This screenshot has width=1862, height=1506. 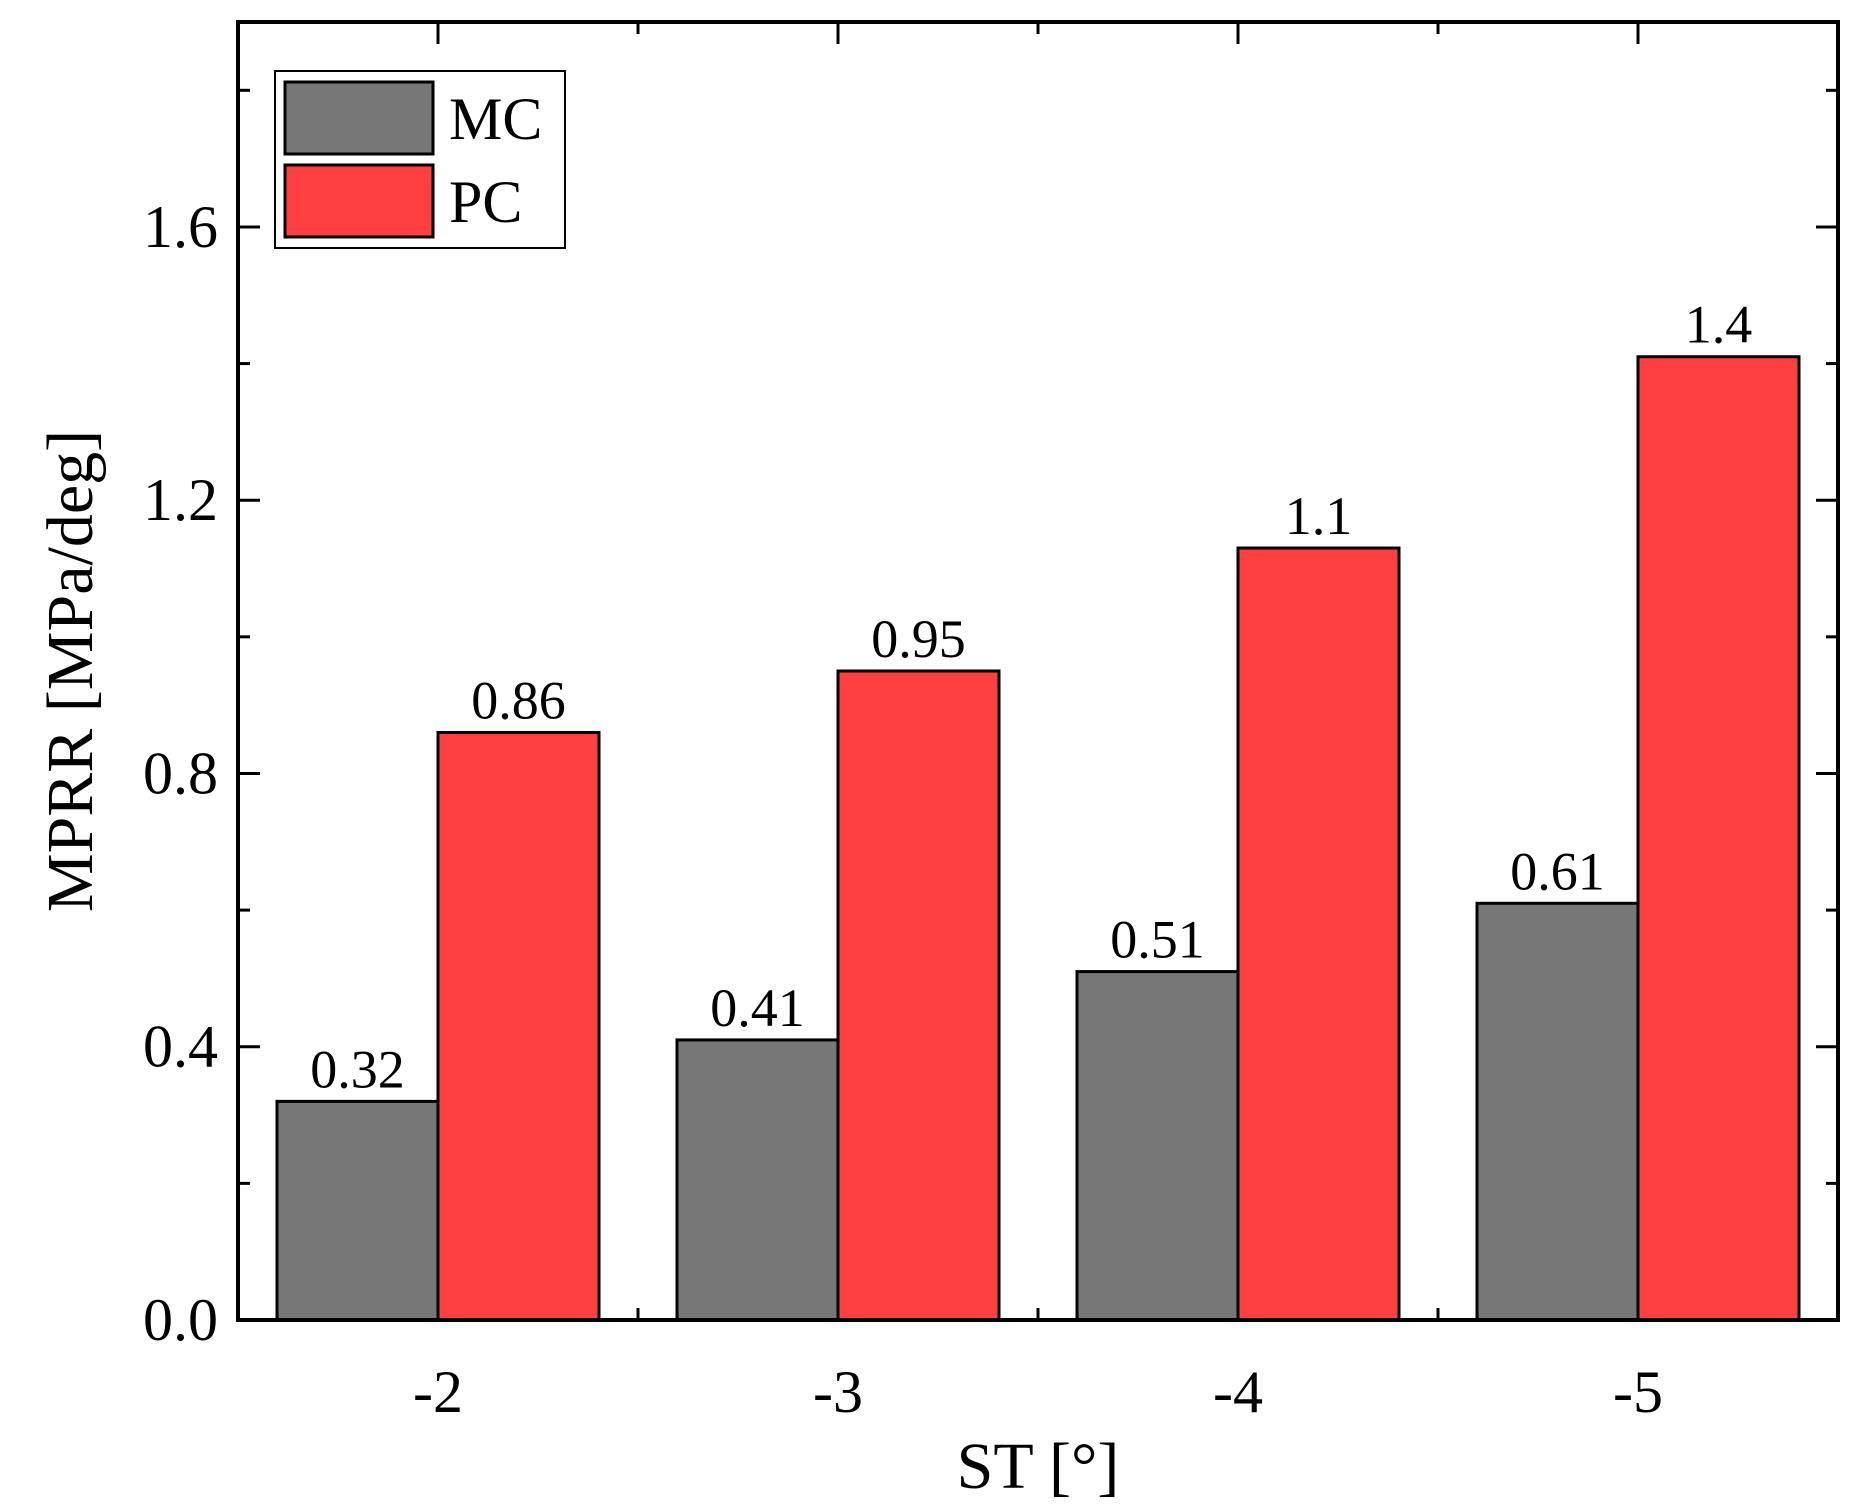 What do you see at coordinates (495, 119) in the screenshot?
I see `legend-label-mc: MC` at bounding box center [495, 119].